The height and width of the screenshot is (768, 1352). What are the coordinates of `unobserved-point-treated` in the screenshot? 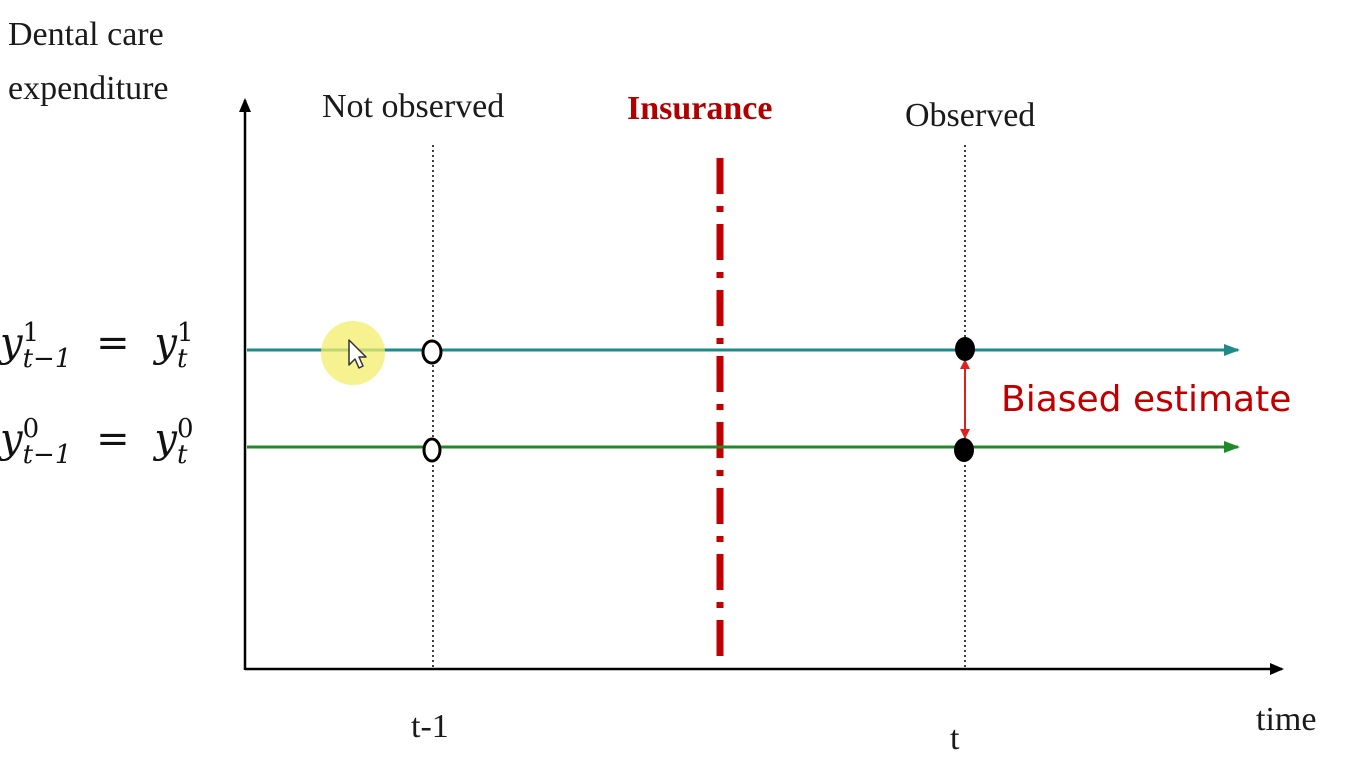 It's located at (432, 352).